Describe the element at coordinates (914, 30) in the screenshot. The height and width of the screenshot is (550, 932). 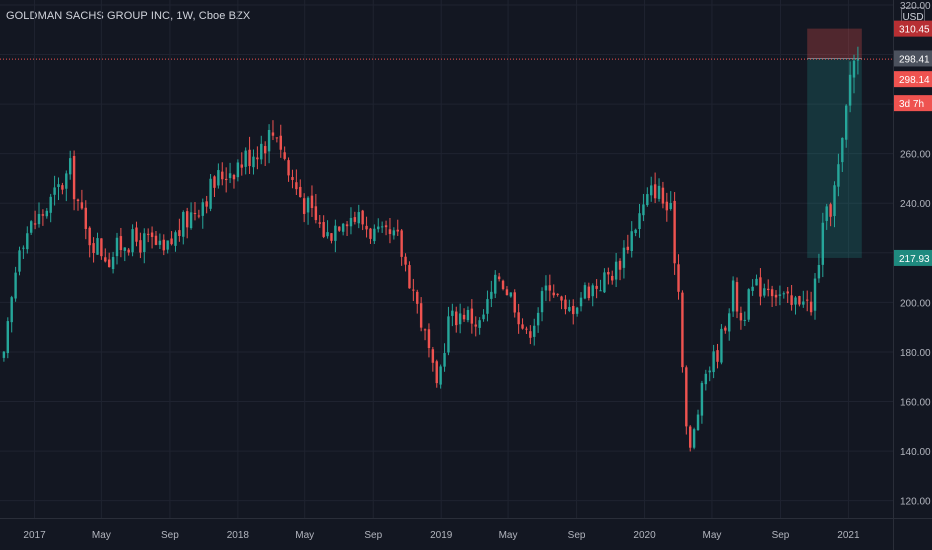
I see `stop-price-label: 310.45` at that location.